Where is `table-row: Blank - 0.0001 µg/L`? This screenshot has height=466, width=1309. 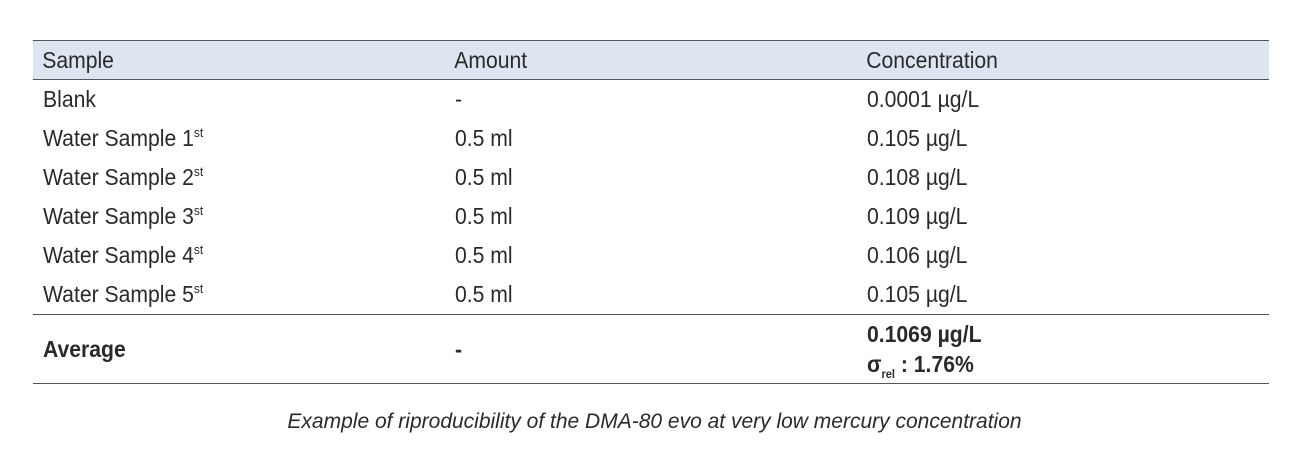 table-row: Blank - 0.0001 µg/L is located at coordinates (651, 100).